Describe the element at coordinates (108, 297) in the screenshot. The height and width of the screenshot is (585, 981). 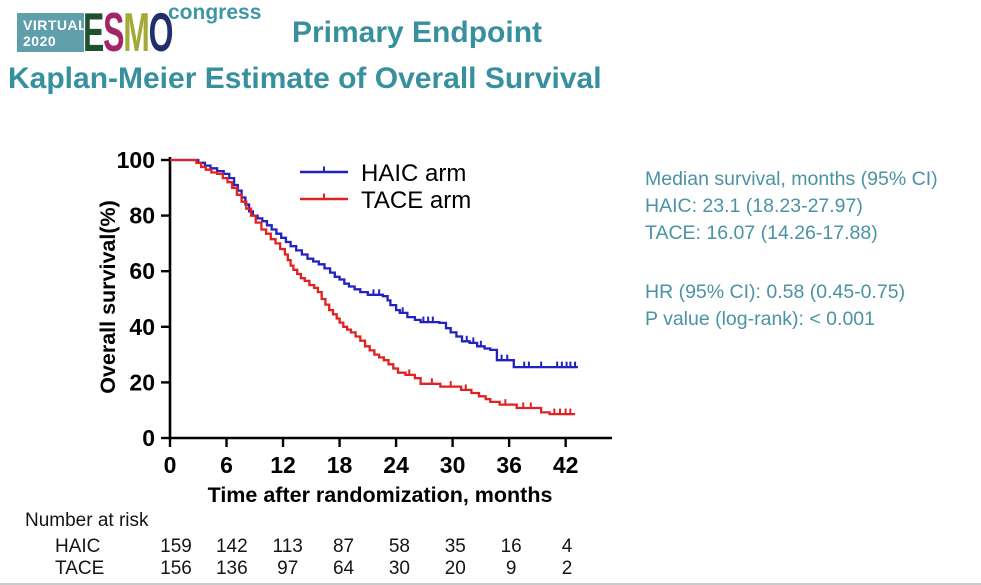
I see `y-axis-title: Overall survival(%)` at that location.